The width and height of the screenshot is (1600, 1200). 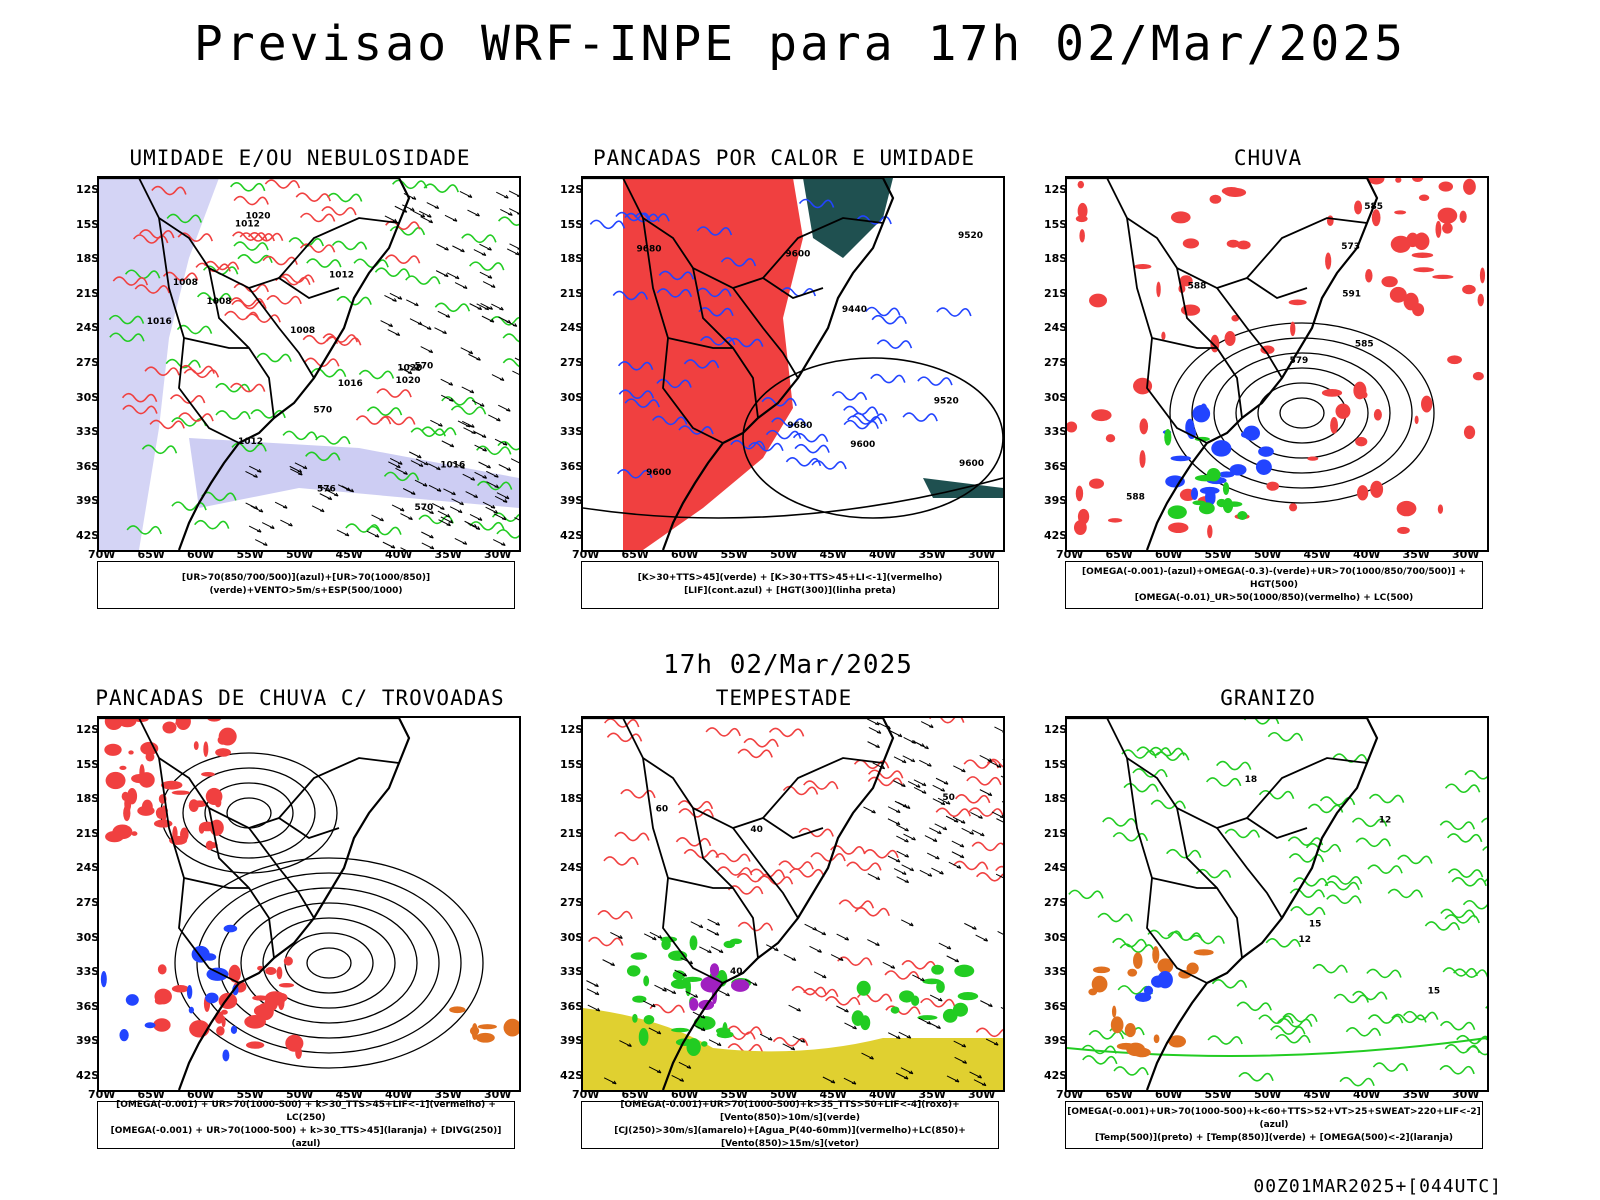 I want to click on lon-tick-label: 35W, so click(x=1416, y=554).